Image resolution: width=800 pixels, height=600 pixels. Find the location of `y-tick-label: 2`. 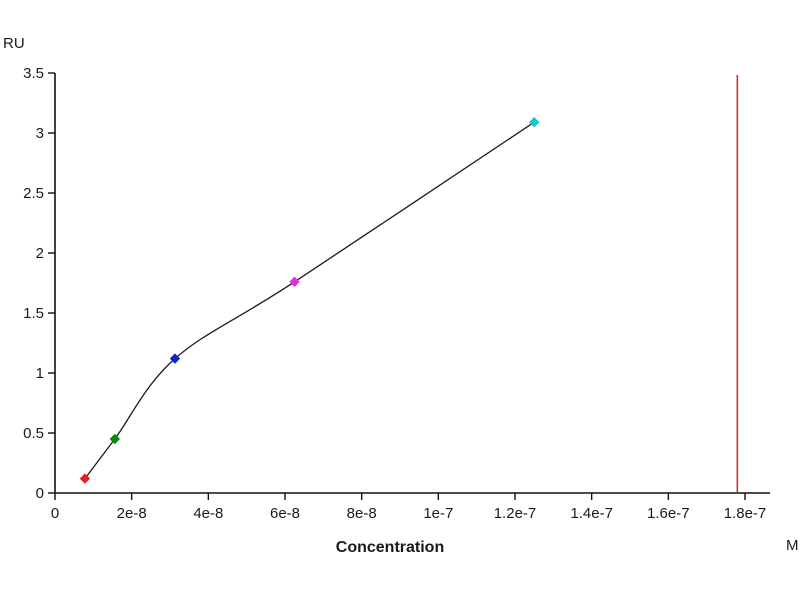

y-tick-label: 2 is located at coordinates (40, 253).